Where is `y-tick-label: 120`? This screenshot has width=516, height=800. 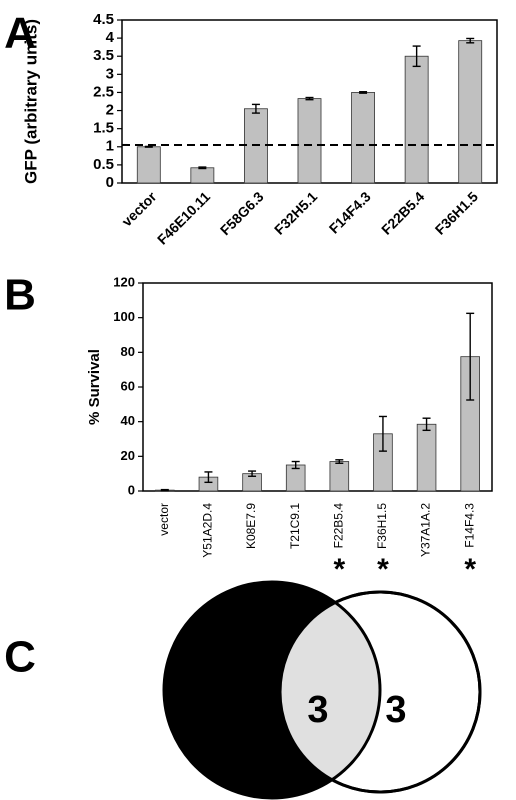
y-tick-label: 120 is located at coordinates (124, 281).